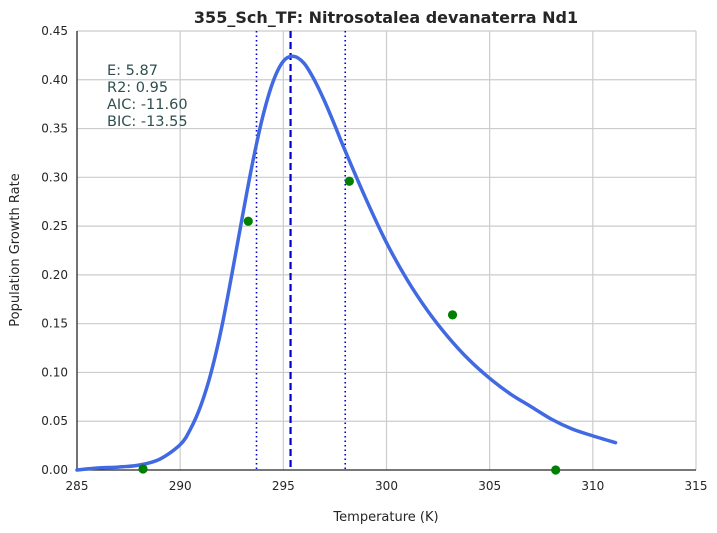  I want to click on x-tick-label: 285, so click(77, 486).